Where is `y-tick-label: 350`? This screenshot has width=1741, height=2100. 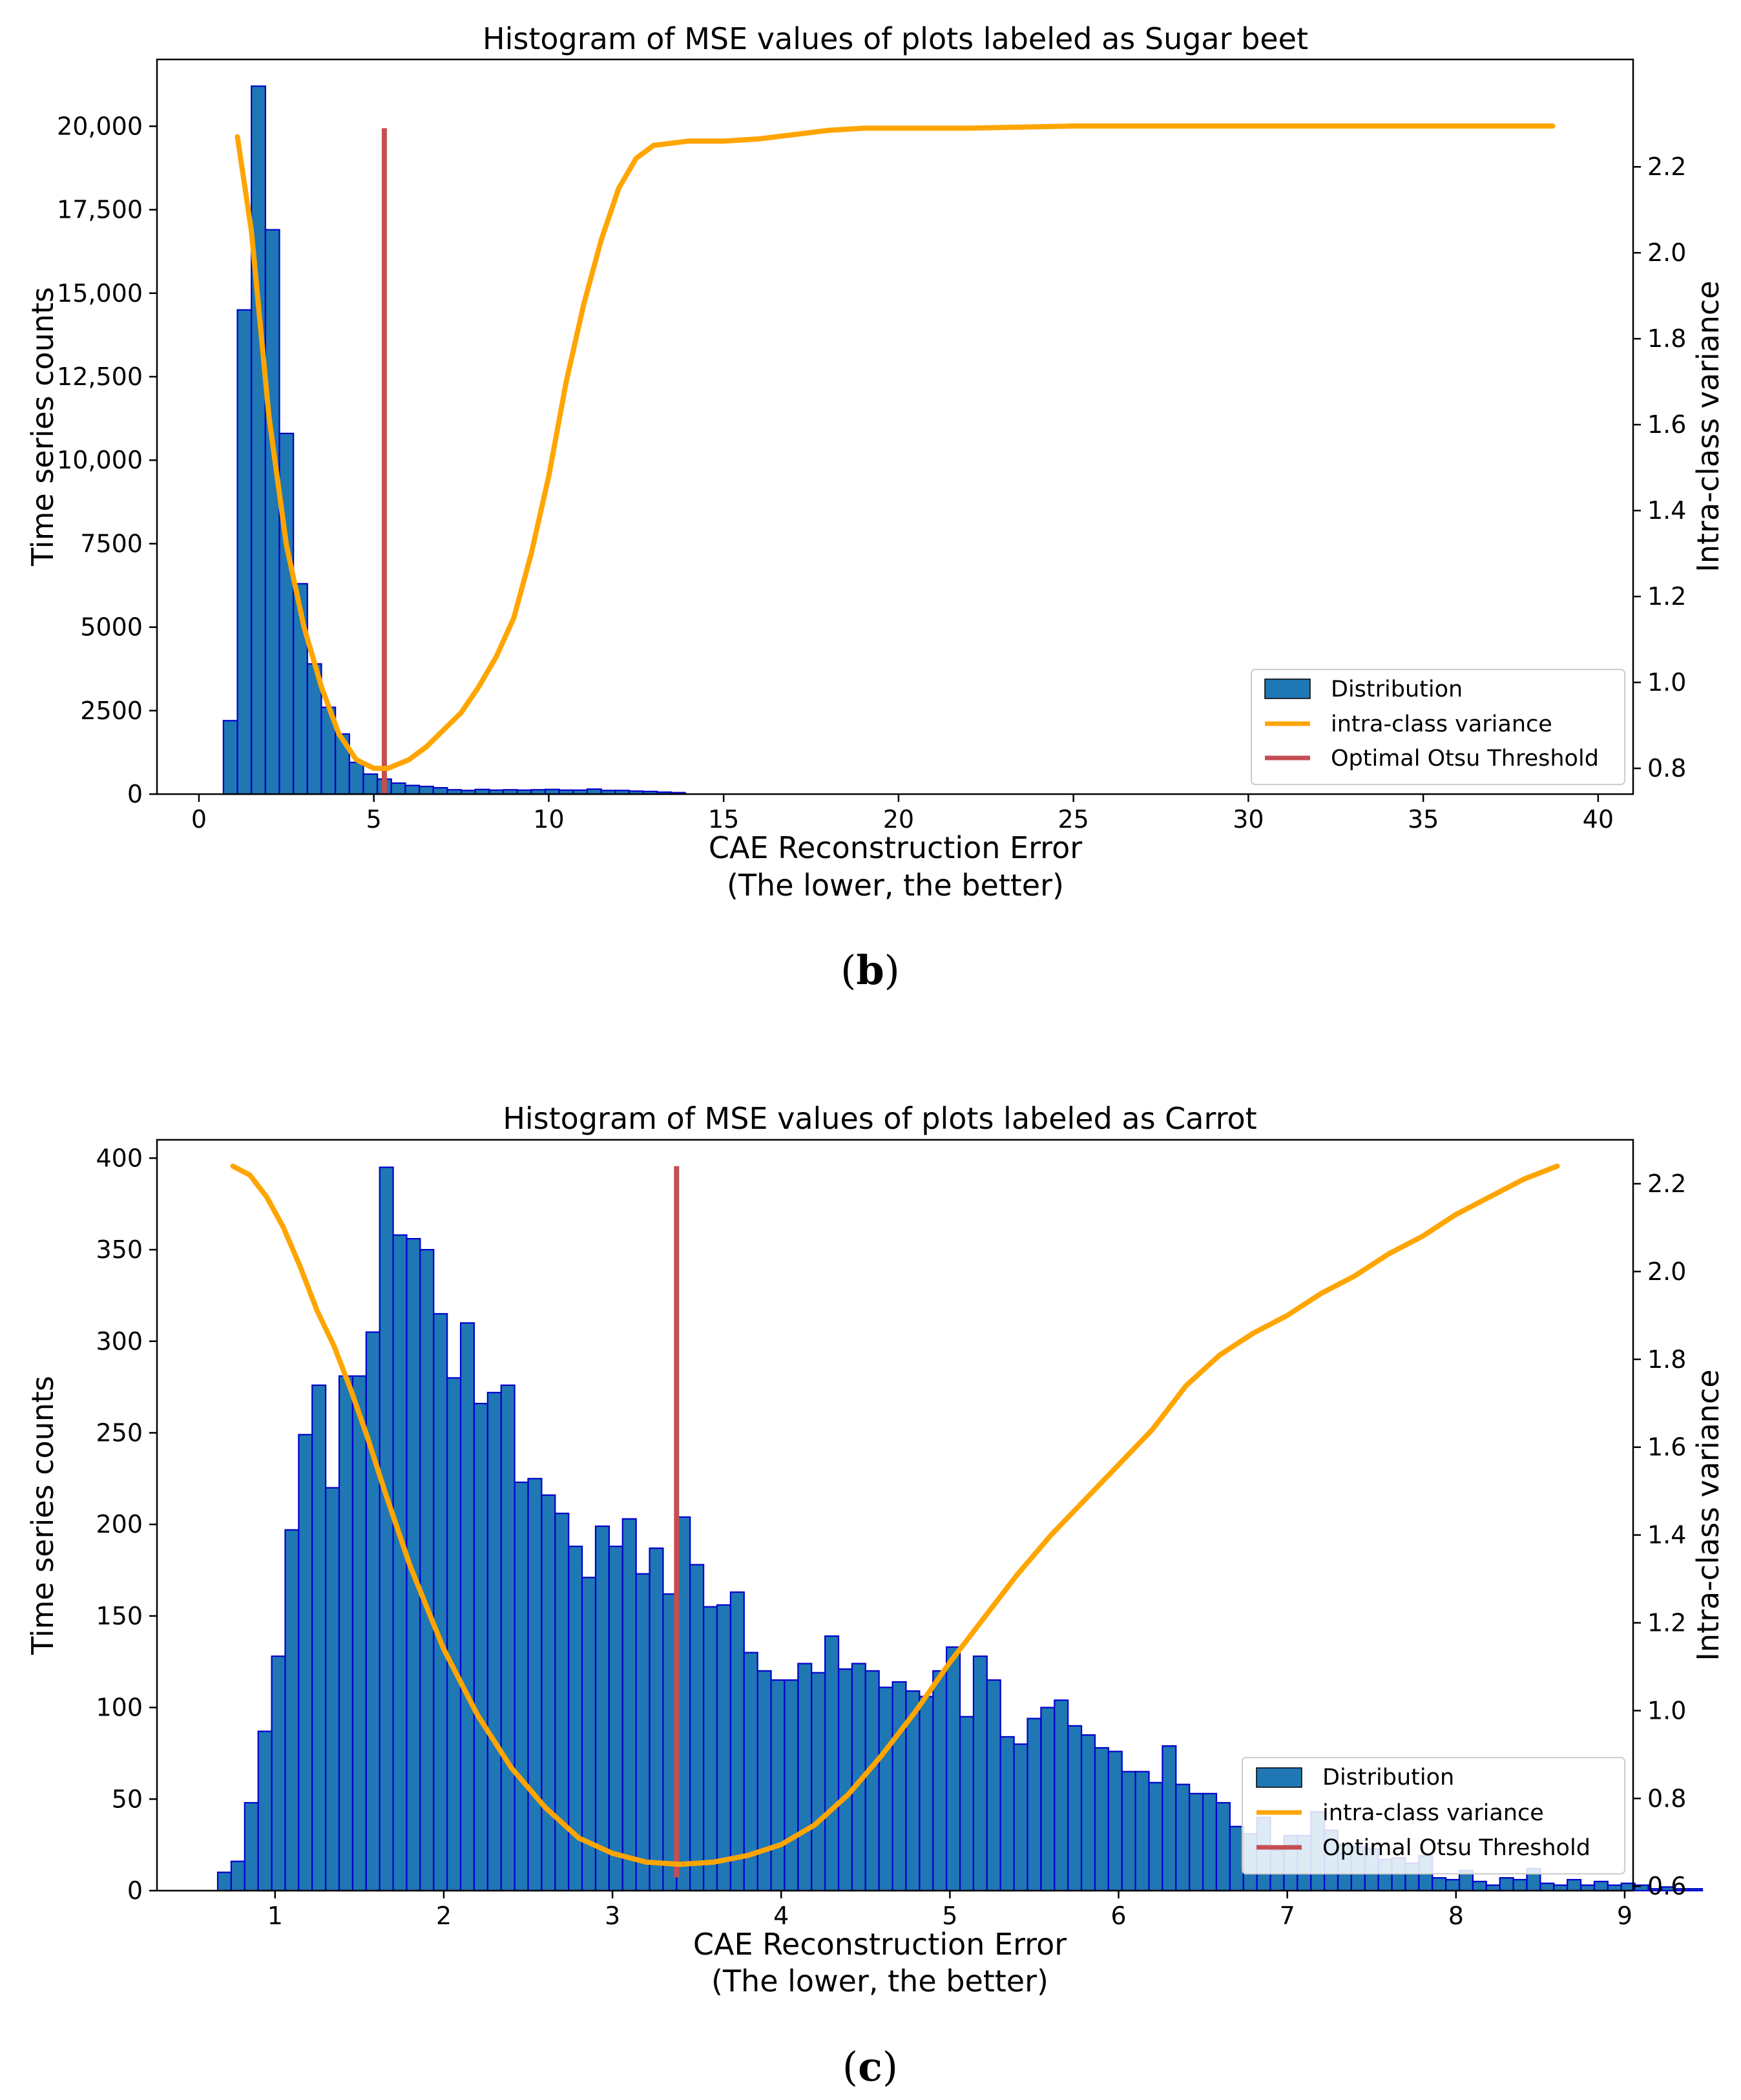 y-tick-label: 350 is located at coordinates (120, 1249).